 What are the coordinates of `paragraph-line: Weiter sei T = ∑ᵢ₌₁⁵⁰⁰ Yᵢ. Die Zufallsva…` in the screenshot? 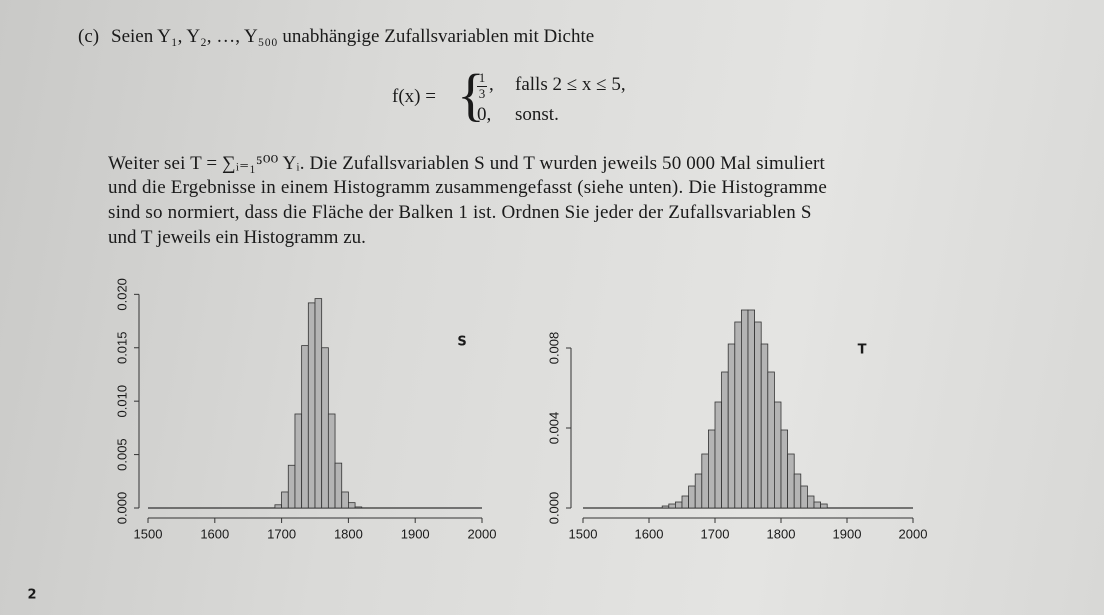 It's located at (466, 163).